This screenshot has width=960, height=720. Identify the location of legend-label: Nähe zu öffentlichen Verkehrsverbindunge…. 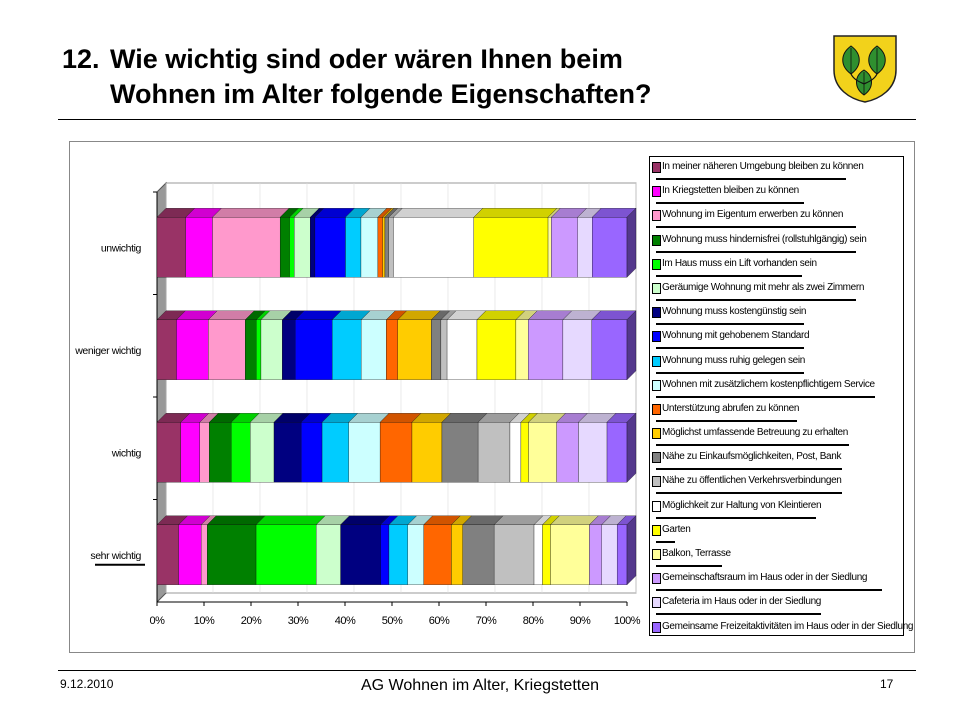
(752, 481).